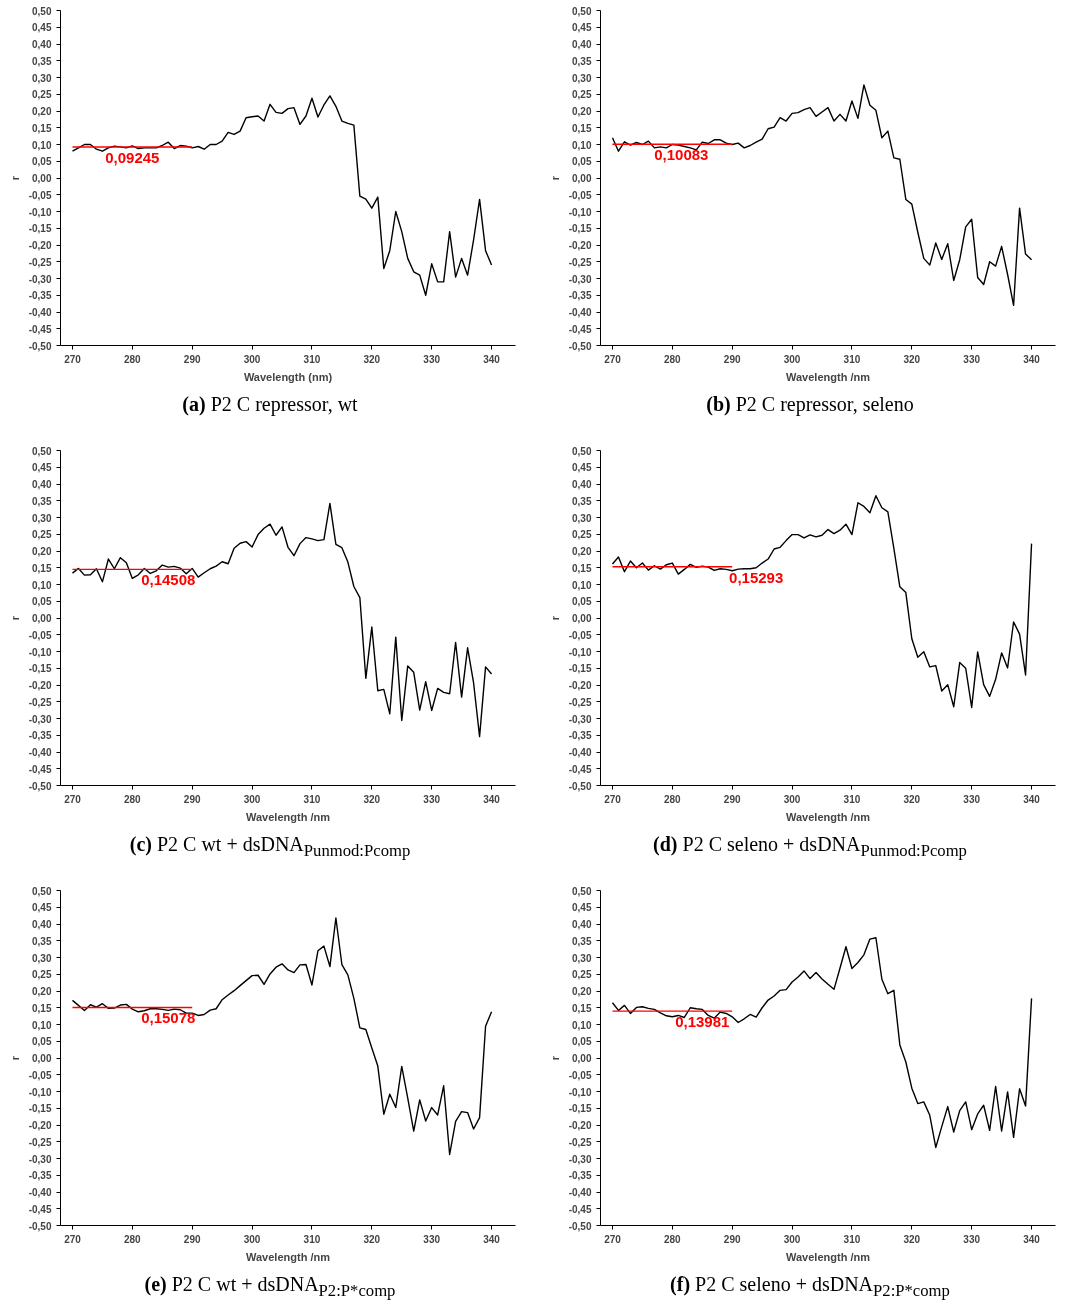 The image size is (1065, 1312). I want to click on x-axis-title: Wavelength (nm), so click(288, 376).